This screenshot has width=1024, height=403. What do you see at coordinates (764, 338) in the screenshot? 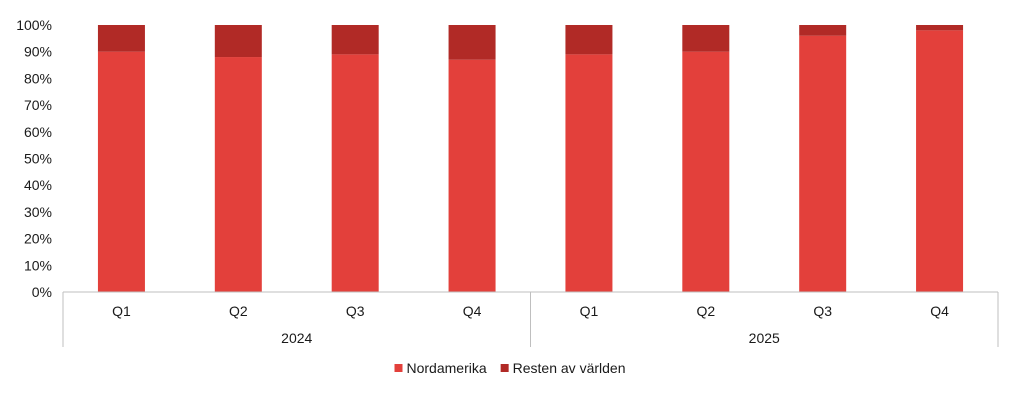
I see `group-label: 2025` at bounding box center [764, 338].